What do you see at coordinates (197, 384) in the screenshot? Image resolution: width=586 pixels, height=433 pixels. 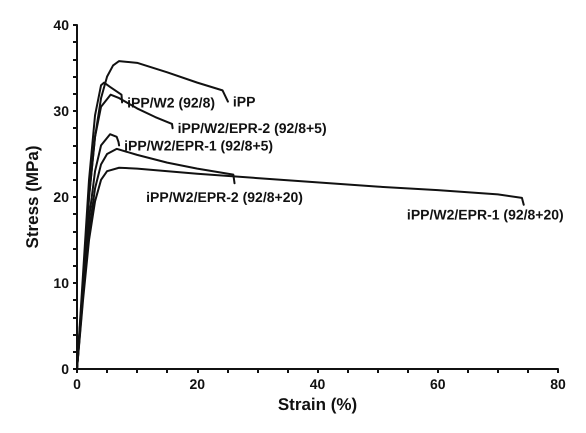 I see `x-tick-label: 20` at bounding box center [197, 384].